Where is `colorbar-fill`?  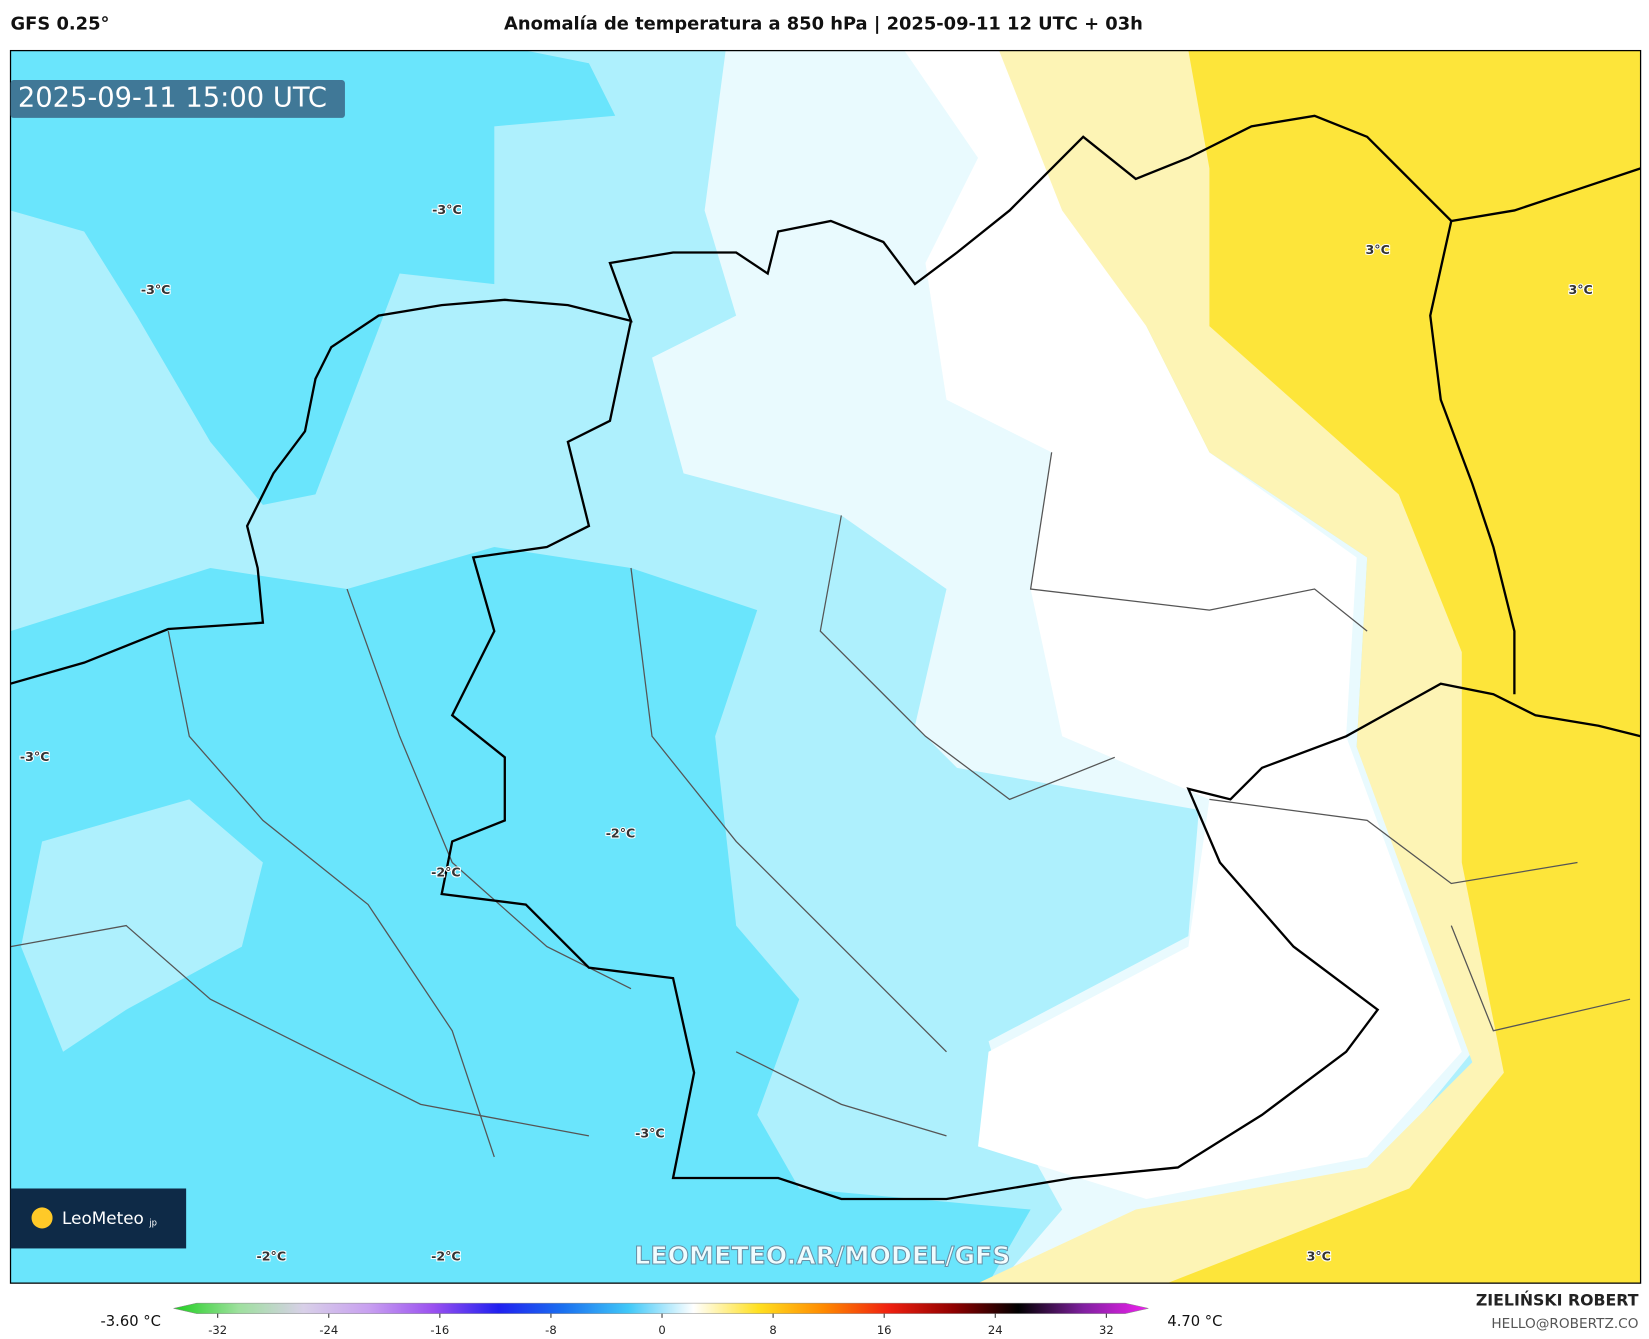 colorbar-fill is located at coordinates (661, 1308).